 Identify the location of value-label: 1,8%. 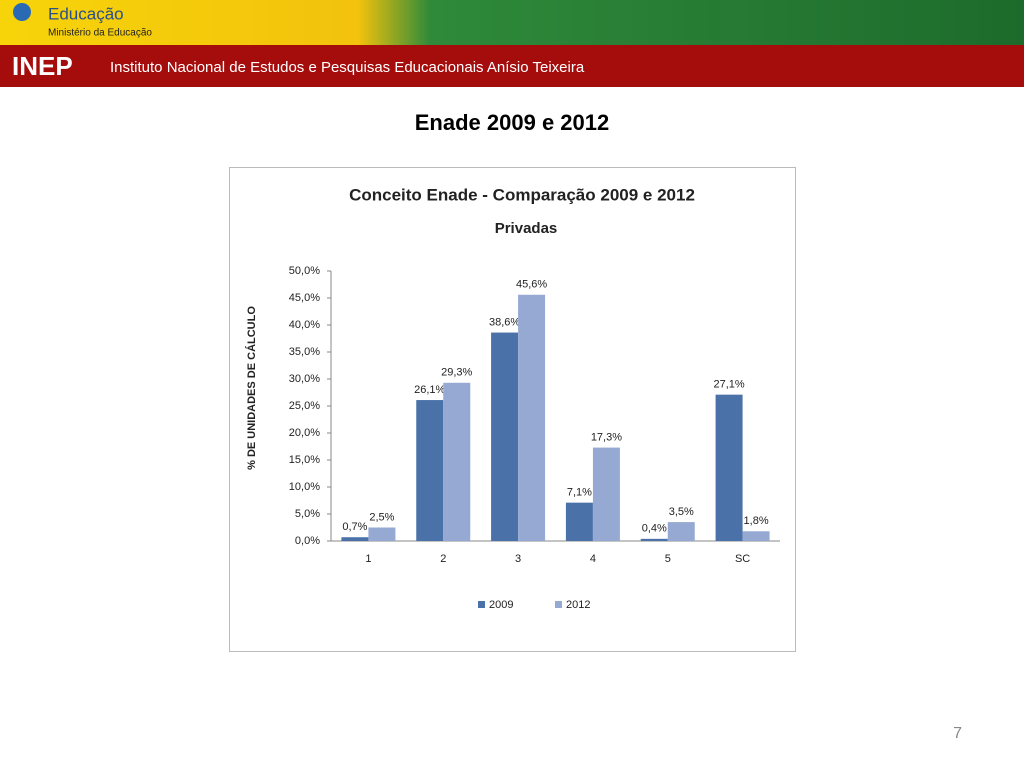
(756, 521).